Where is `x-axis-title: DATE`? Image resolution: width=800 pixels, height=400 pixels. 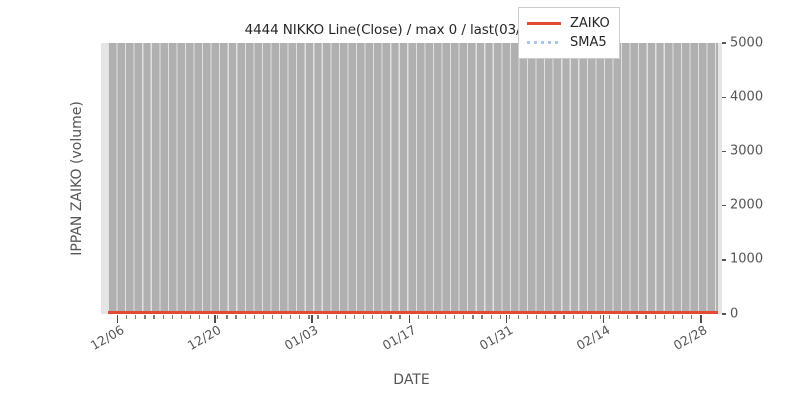
x-axis-title: DATE is located at coordinates (411, 380).